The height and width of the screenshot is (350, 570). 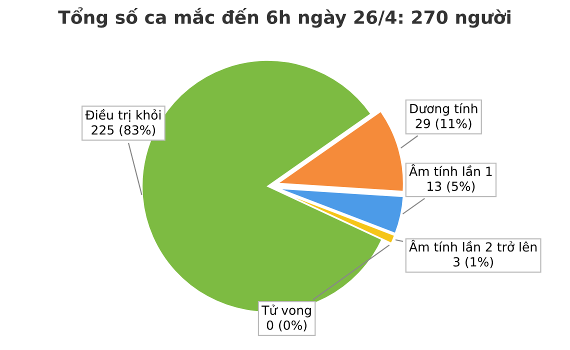 I want to click on slice-label: Dương tính, so click(x=444, y=109).